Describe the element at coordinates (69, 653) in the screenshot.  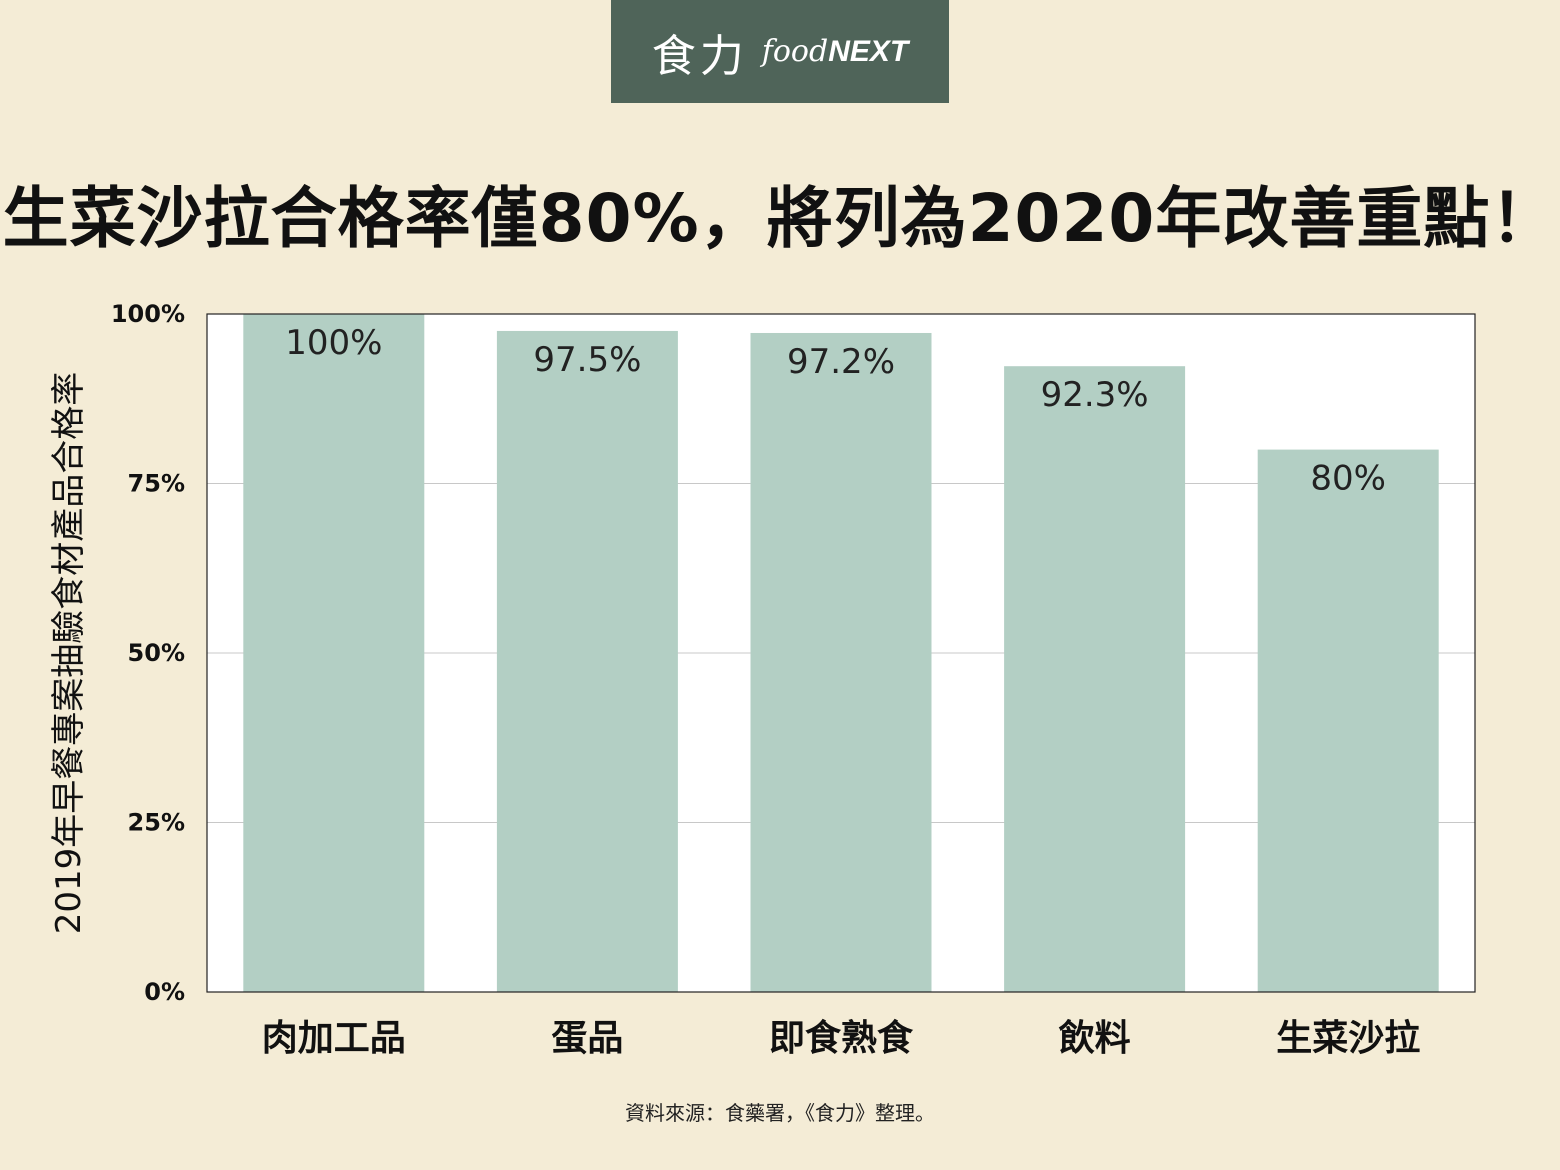
I see `y-axis-label: 2019年早餐專案抽驗食材產品合格率` at that location.